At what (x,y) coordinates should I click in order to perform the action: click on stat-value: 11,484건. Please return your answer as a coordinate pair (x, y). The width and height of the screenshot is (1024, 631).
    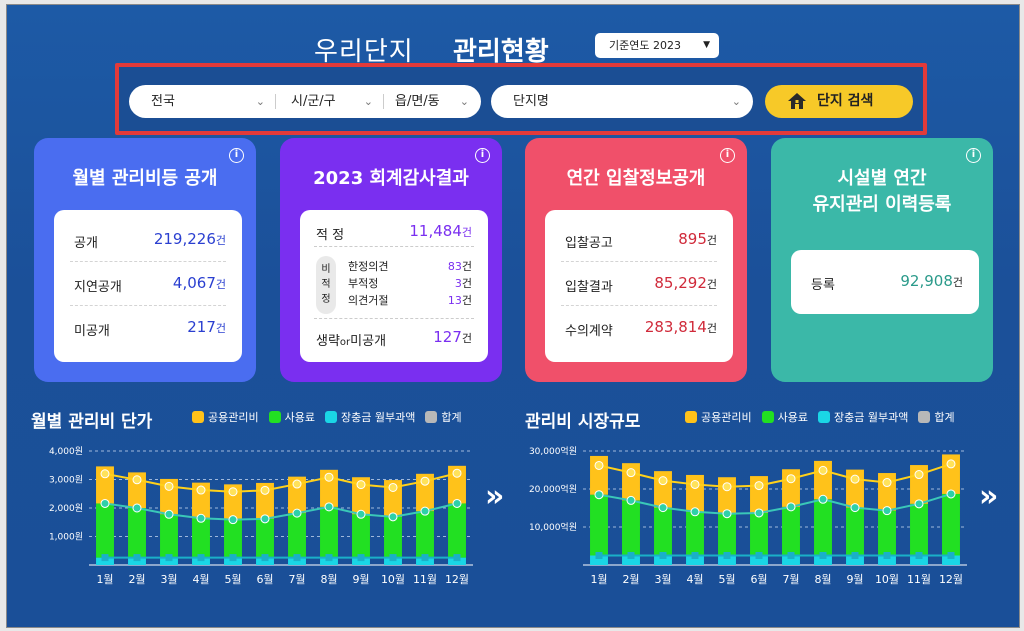
    Looking at the image, I should click on (440, 231).